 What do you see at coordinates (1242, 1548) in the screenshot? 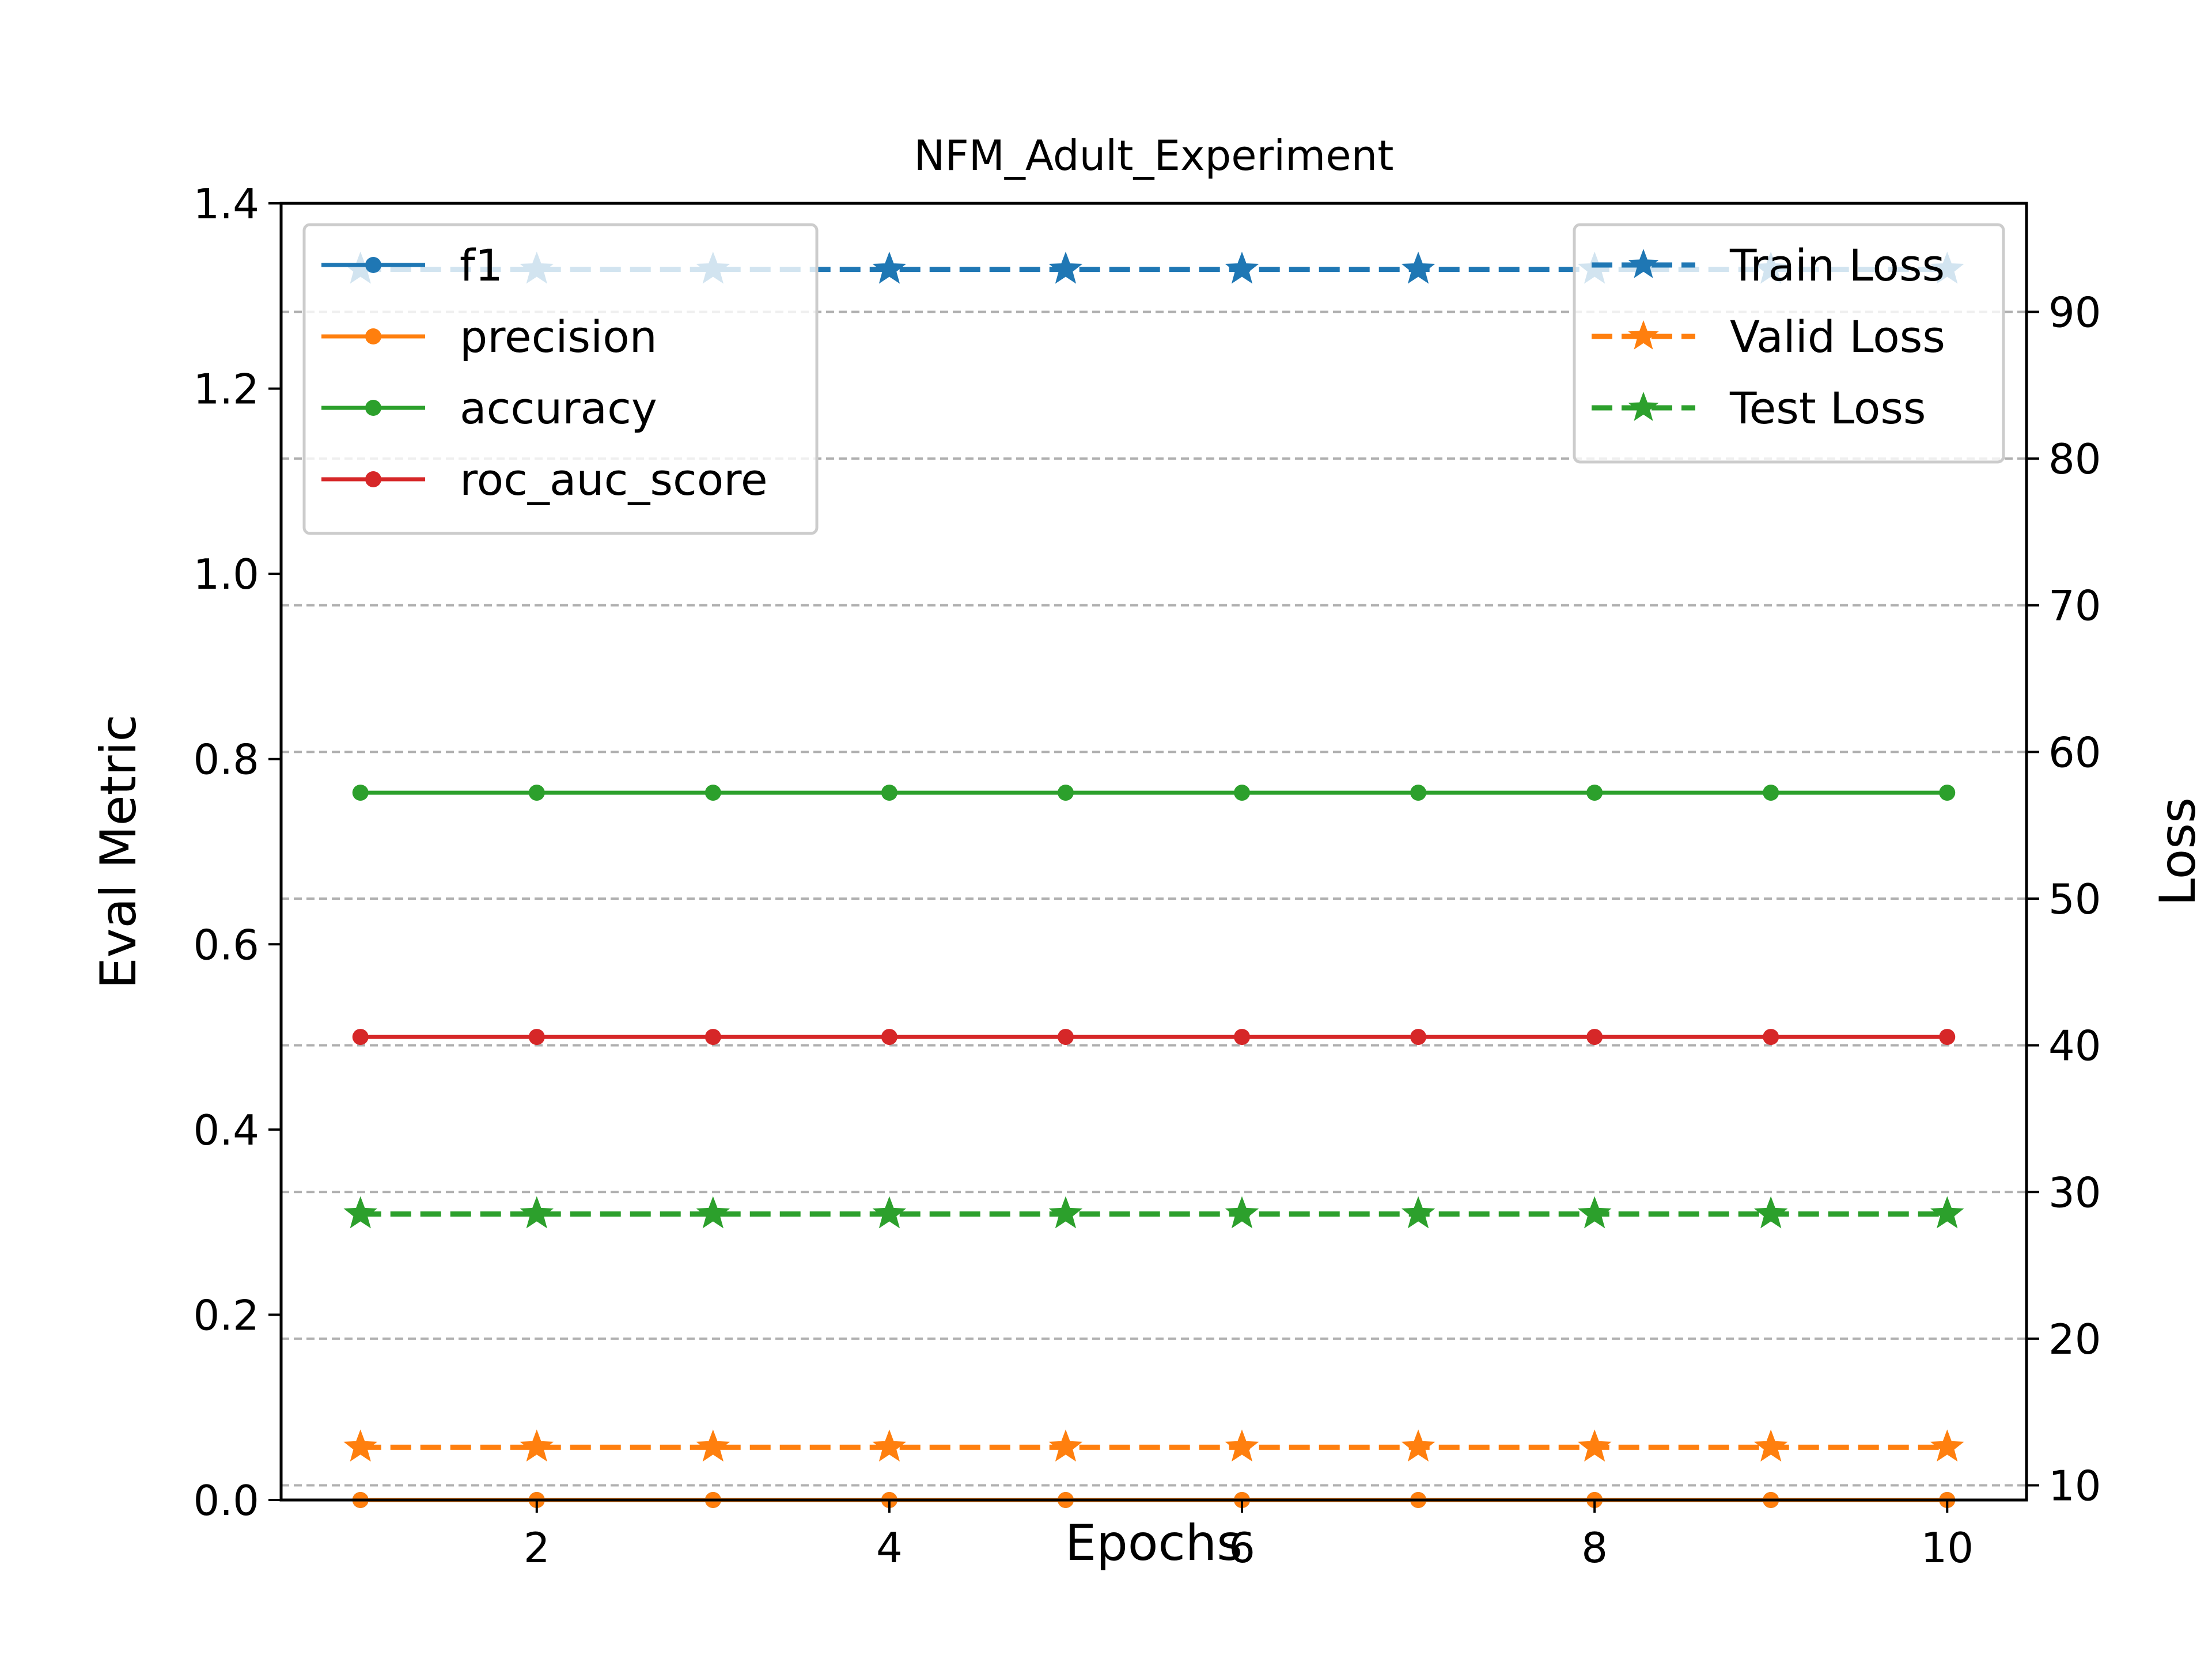
I see `x-tick-label: 6` at bounding box center [1242, 1548].